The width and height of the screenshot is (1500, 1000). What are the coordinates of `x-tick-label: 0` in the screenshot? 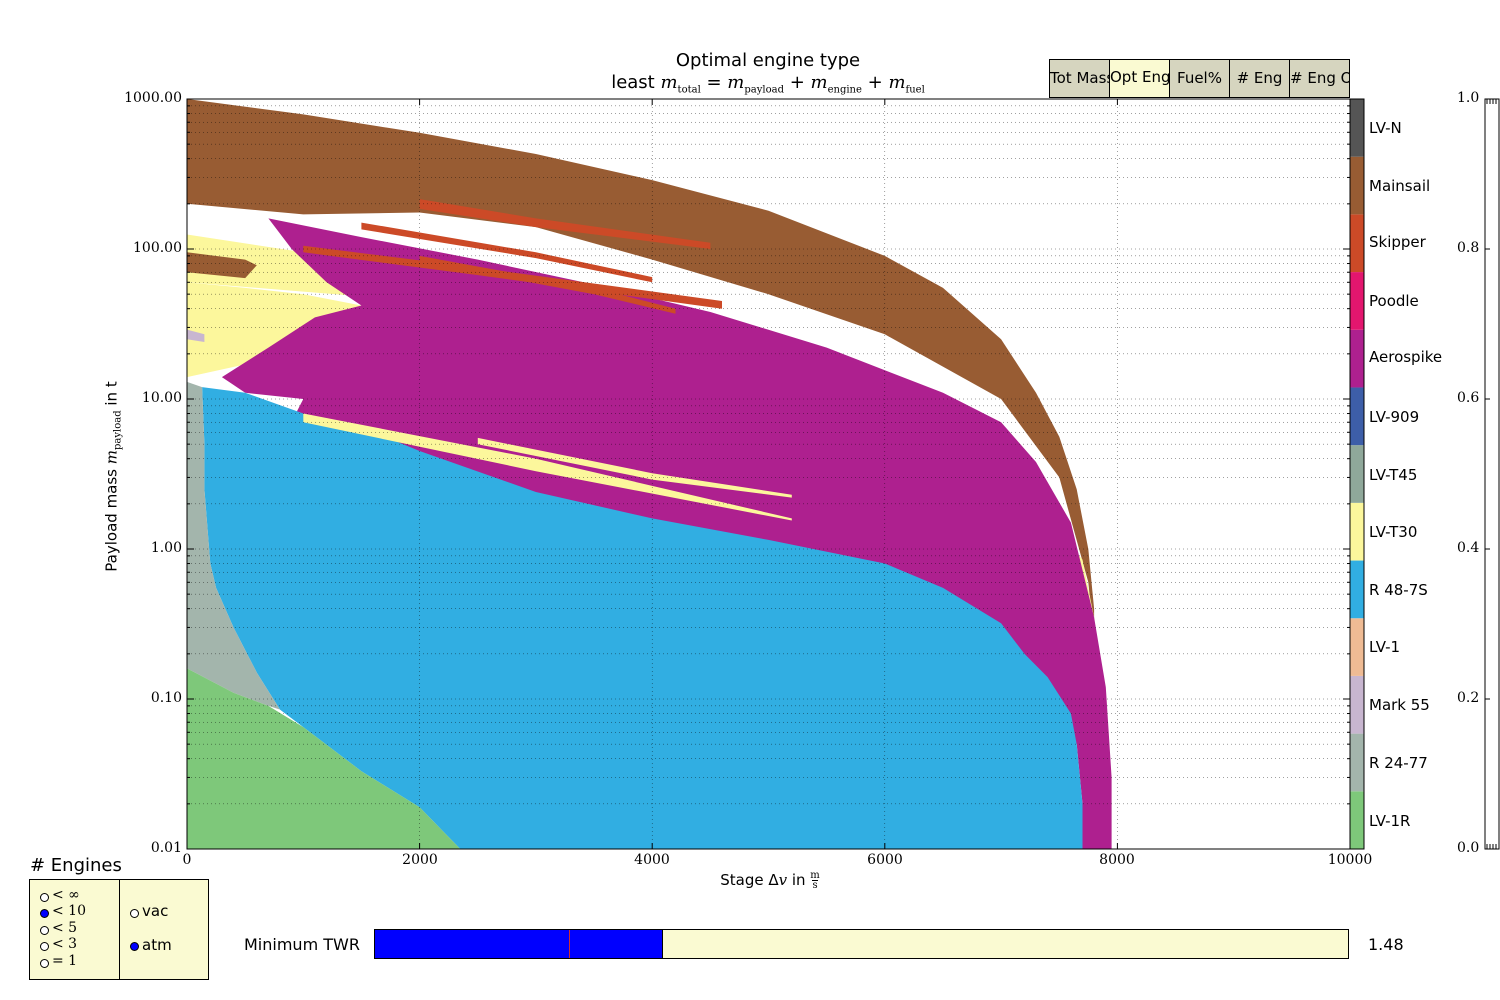 It's located at (187, 860).